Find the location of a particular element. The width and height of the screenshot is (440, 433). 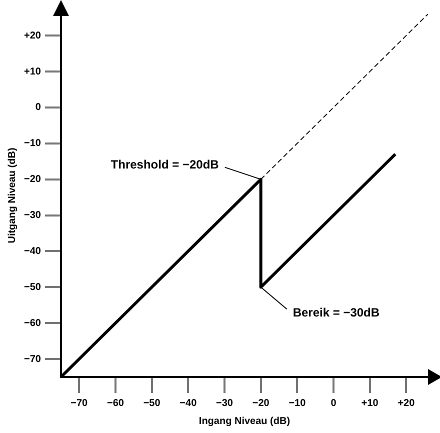

y-tick-label: −30 is located at coordinates (33, 216).